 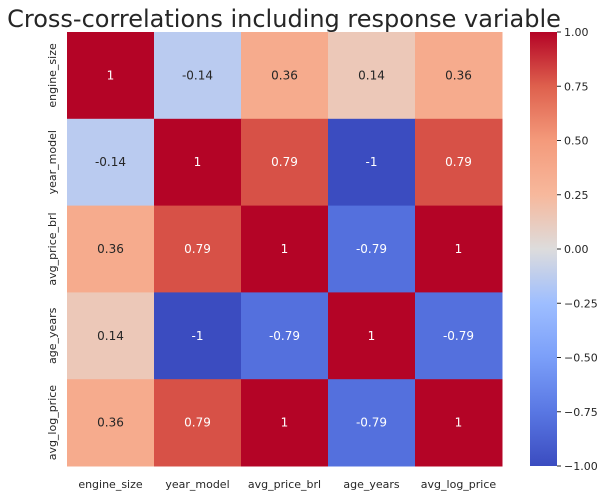 I want to click on x-tick-label: age_years, so click(x=371, y=484).